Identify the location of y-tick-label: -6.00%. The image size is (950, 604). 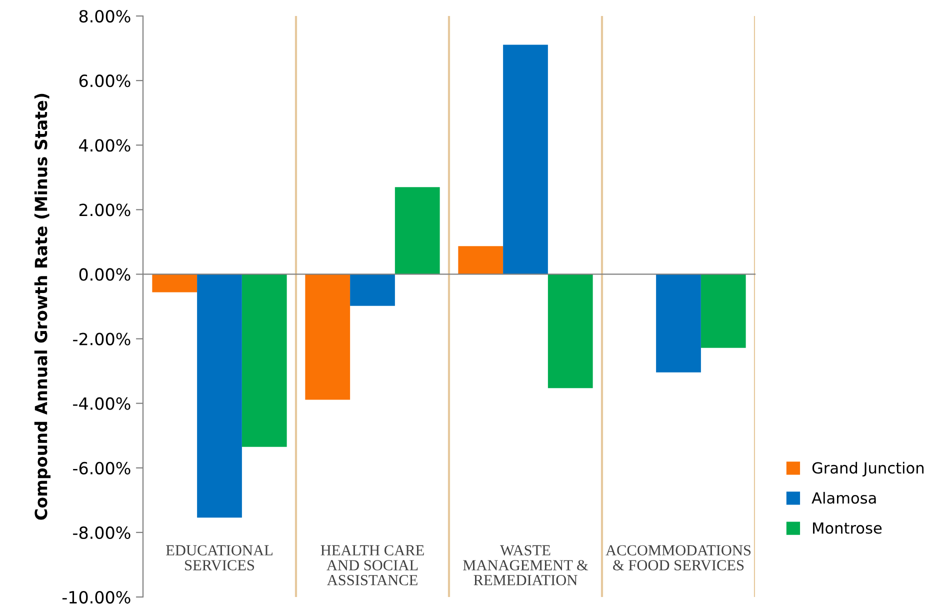
(101, 468).